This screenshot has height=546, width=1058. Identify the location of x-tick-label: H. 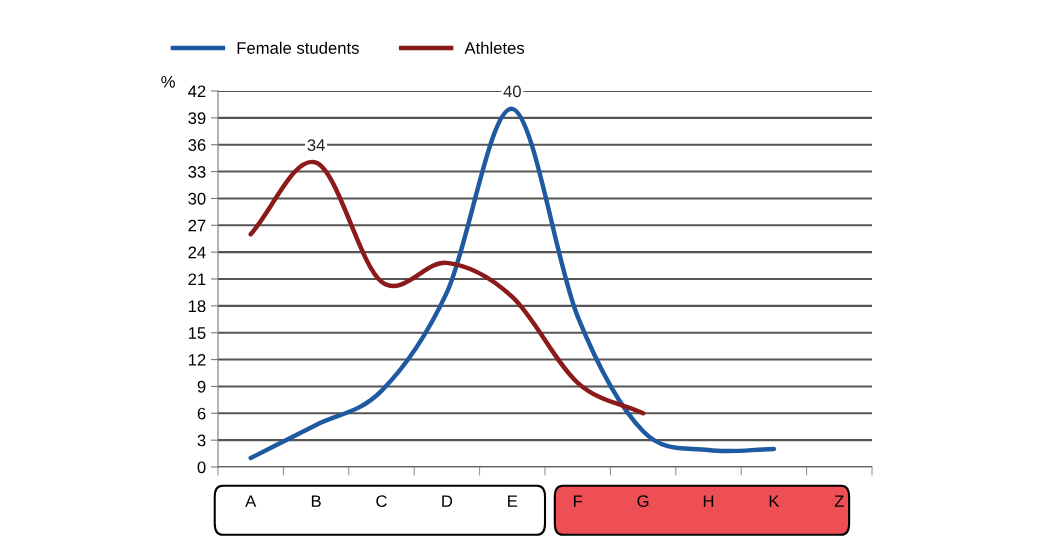
(708, 501).